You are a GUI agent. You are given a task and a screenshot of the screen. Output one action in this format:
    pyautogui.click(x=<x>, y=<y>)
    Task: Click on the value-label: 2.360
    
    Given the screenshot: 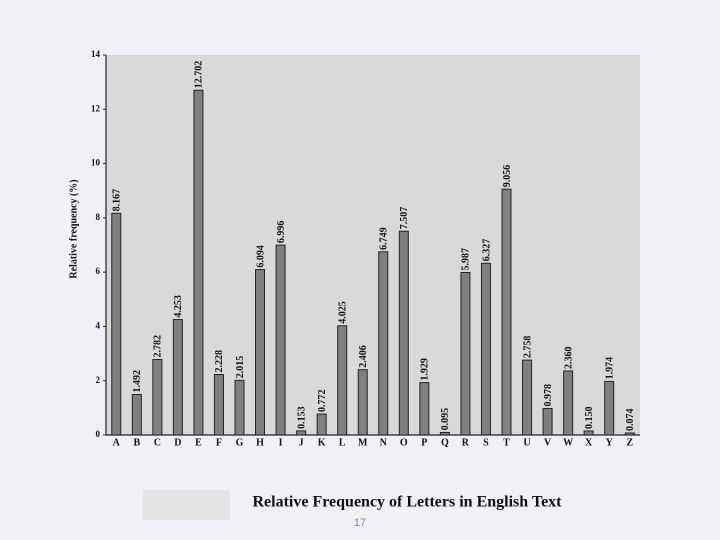 What is the action you would take?
    pyautogui.click(x=568, y=357)
    